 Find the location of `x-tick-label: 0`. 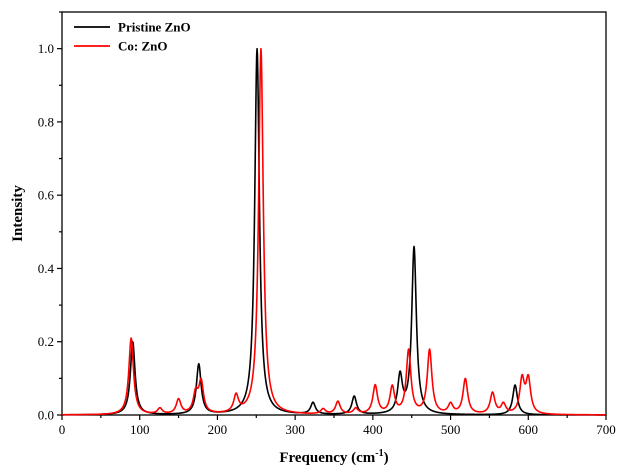

x-tick-label: 0 is located at coordinates (62, 429).